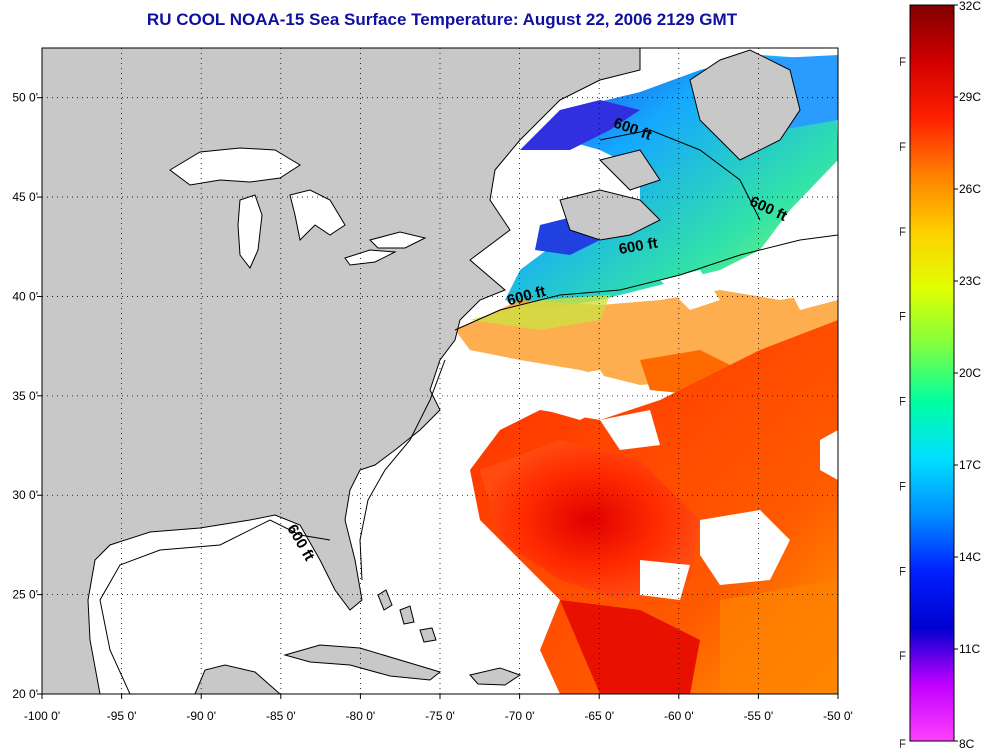  I want to click on colorbar-celsius-labels: 32C 29C 26C 23C 20C 17C 14C 11C 8C, so click(967, 375).